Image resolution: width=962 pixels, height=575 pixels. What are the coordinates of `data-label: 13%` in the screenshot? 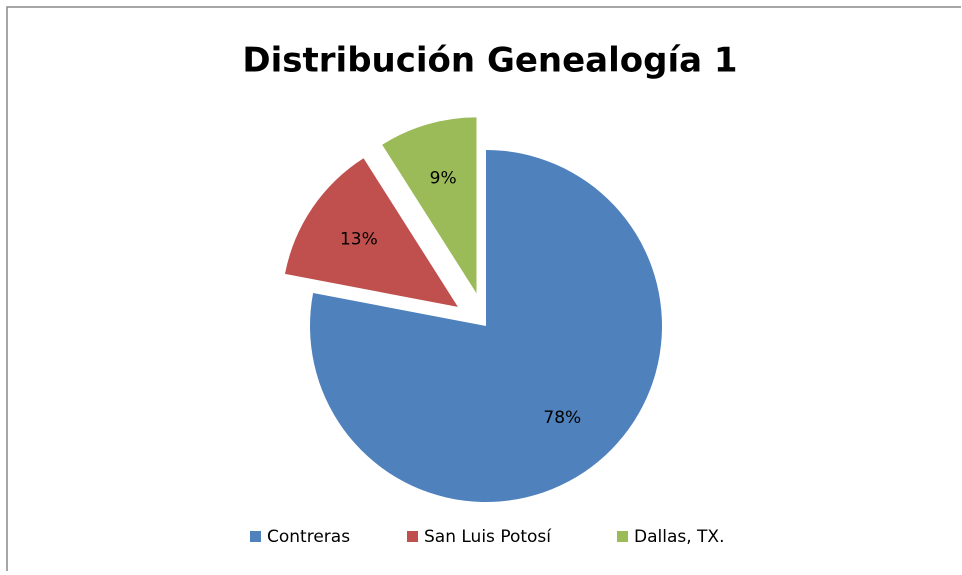 It's located at (359, 240).